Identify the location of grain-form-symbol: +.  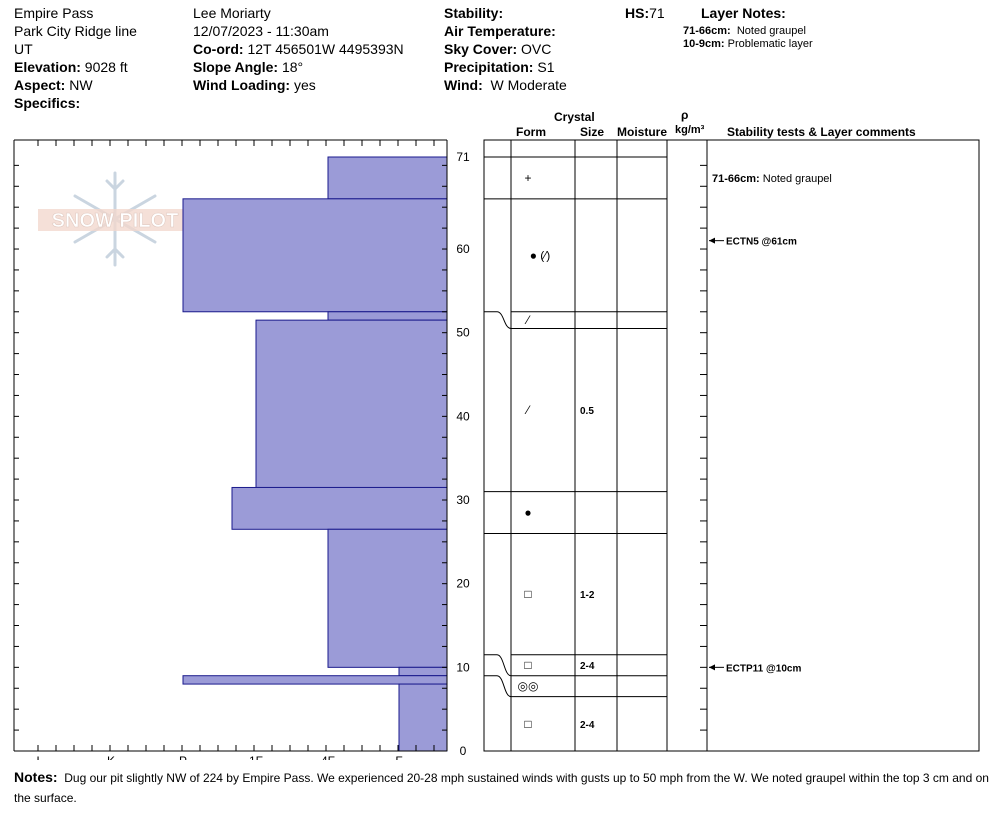
(527, 178).